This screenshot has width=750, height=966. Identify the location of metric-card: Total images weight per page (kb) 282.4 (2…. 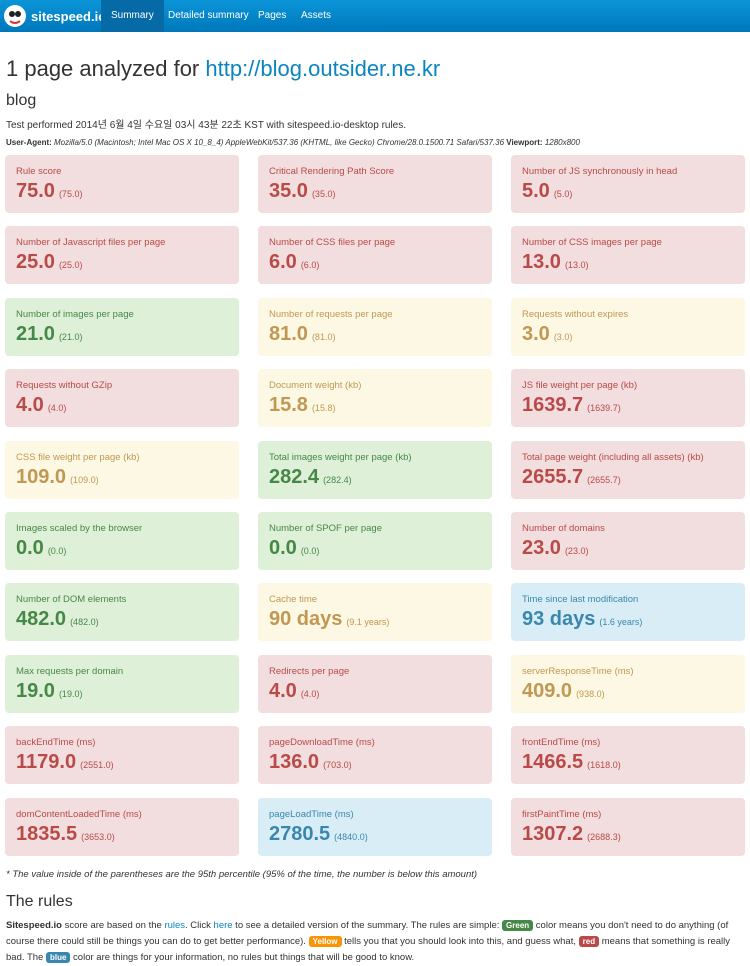
(375, 469).